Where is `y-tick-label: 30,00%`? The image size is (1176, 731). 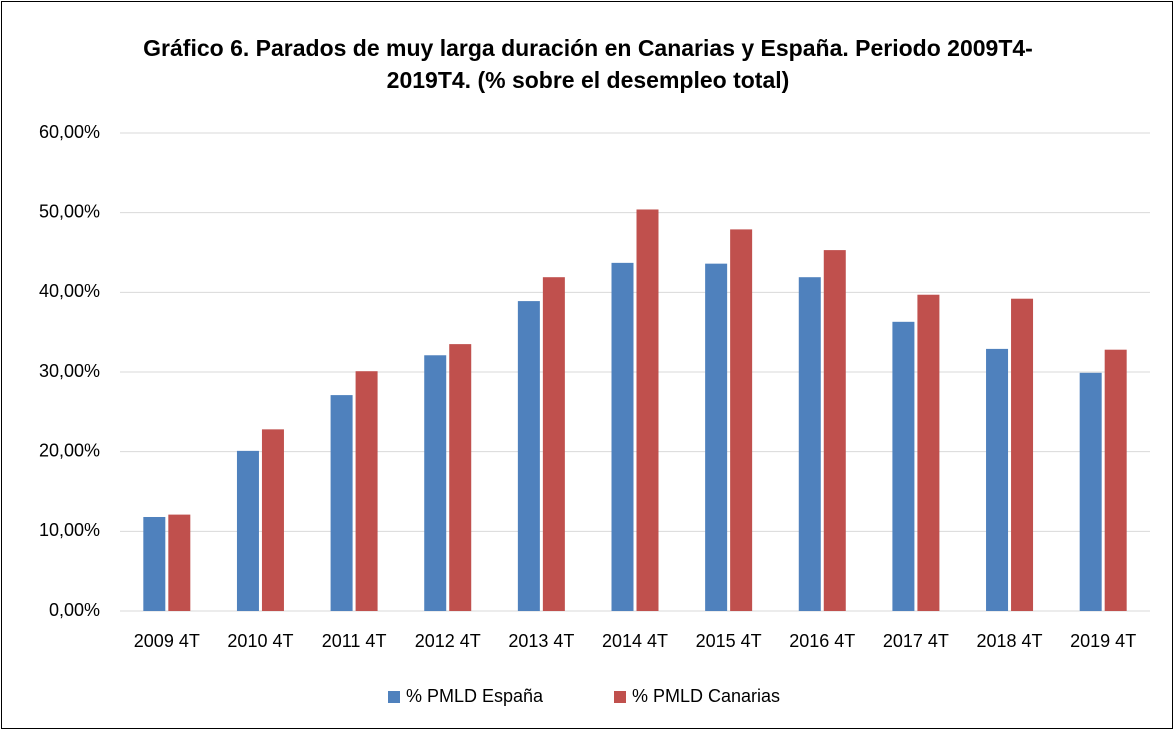 y-tick-label: 30,00% is located at coordinates (69, 371).